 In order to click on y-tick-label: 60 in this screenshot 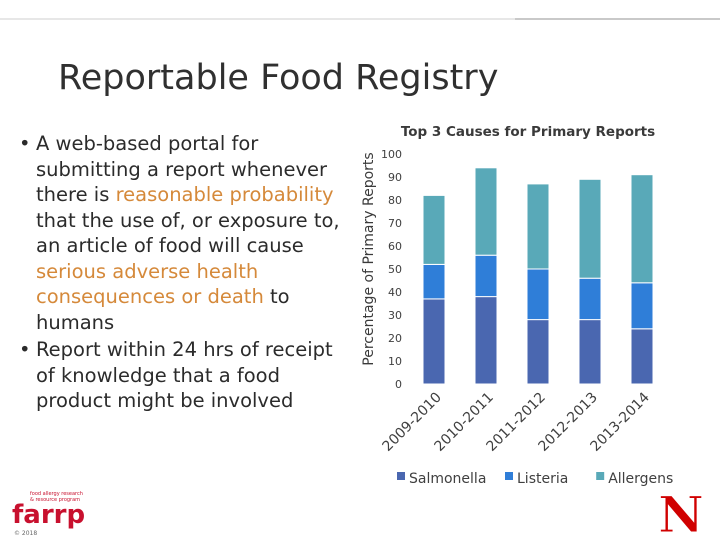, I will do `click(395, 246)`.